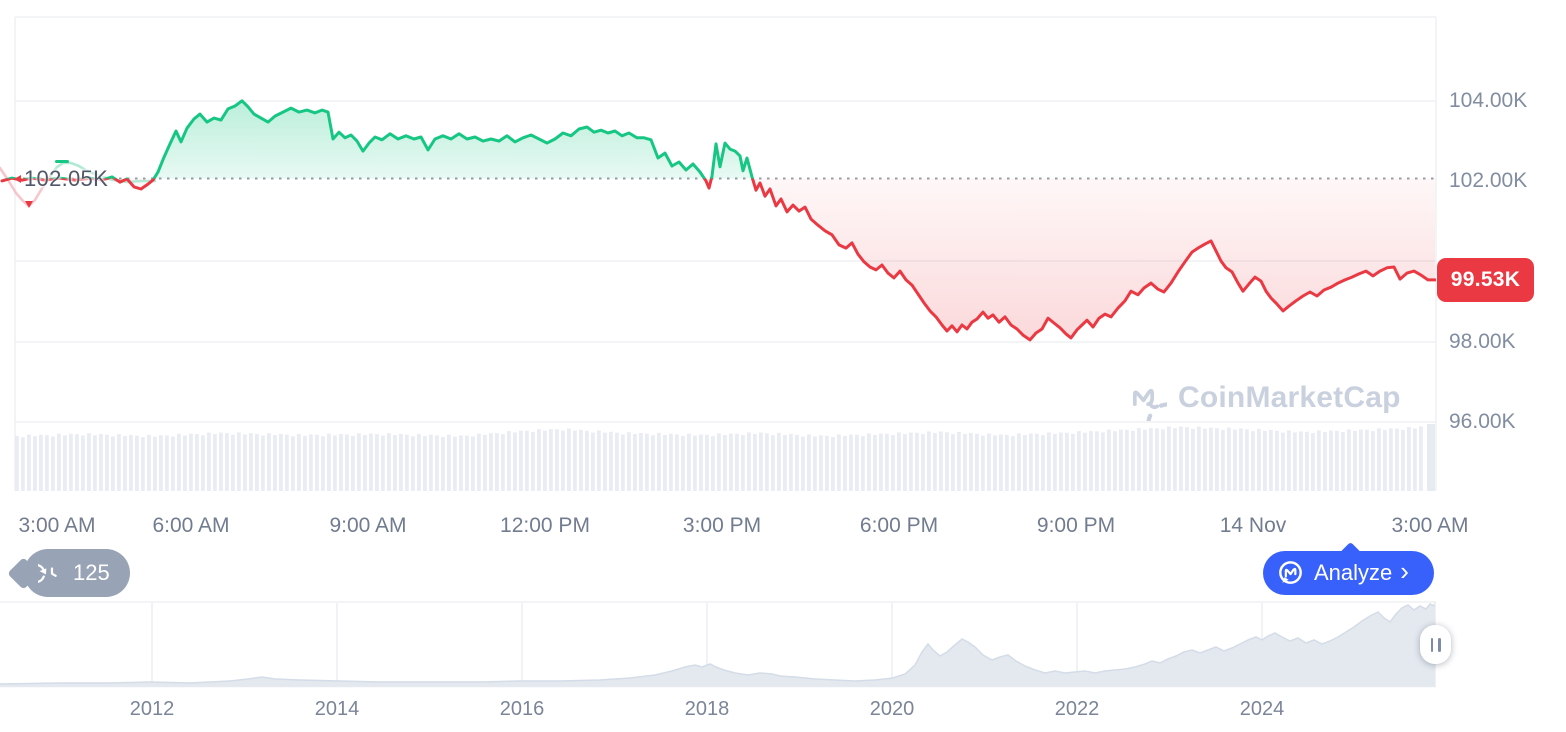 The image size is (1566, 732). Describe the element at coordinates (1149, 404) in the screenshot. I see `coinmarketcap-logo-icon` at that location.